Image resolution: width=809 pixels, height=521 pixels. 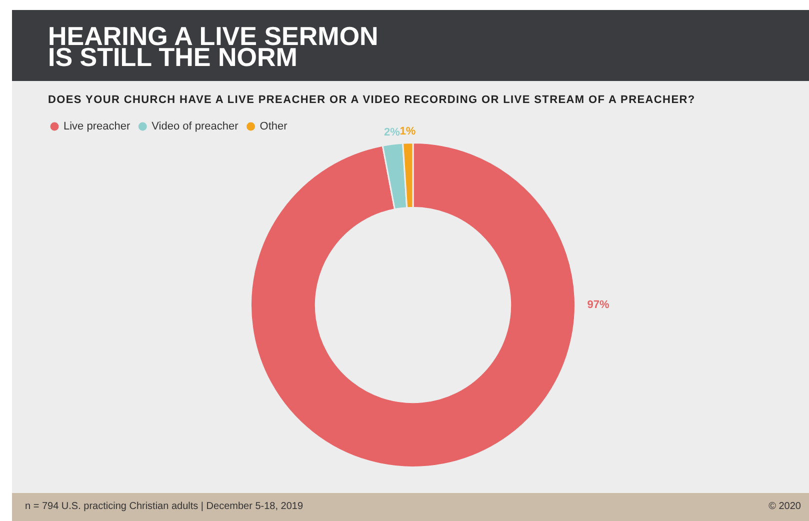 What do you see at coordinates (214, 46) in the screenshot?
I see `chart-title: HEARING A LIVE SERMON IS STILL THE NORM` at bounding box center [214, 46].